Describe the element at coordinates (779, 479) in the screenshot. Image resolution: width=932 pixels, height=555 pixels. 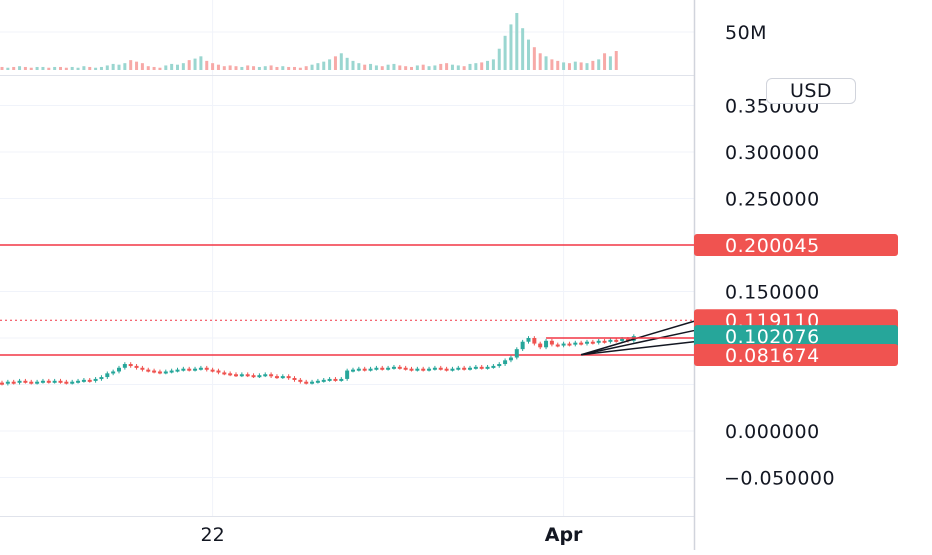
I see `price-tick-label: −0.050000` at that location.